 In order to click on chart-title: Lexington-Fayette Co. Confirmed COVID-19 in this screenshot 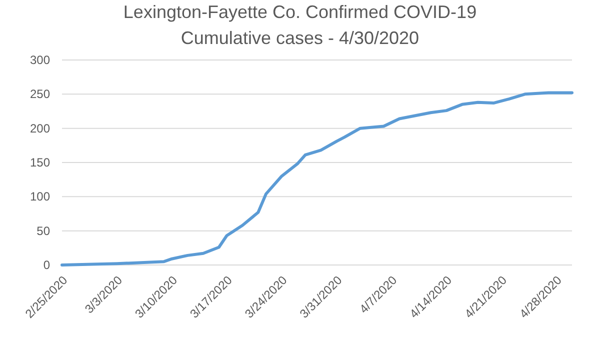, I will do `click(300, 12)`.